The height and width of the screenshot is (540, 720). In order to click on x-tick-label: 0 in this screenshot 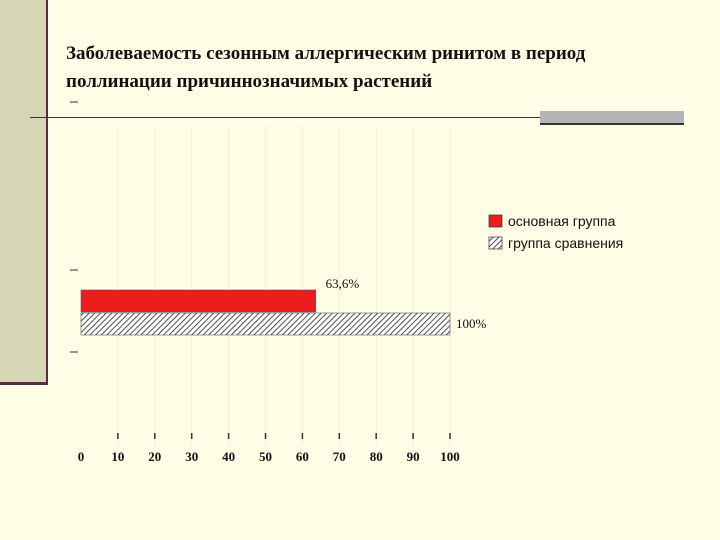, I will do `click(81, 456)`.